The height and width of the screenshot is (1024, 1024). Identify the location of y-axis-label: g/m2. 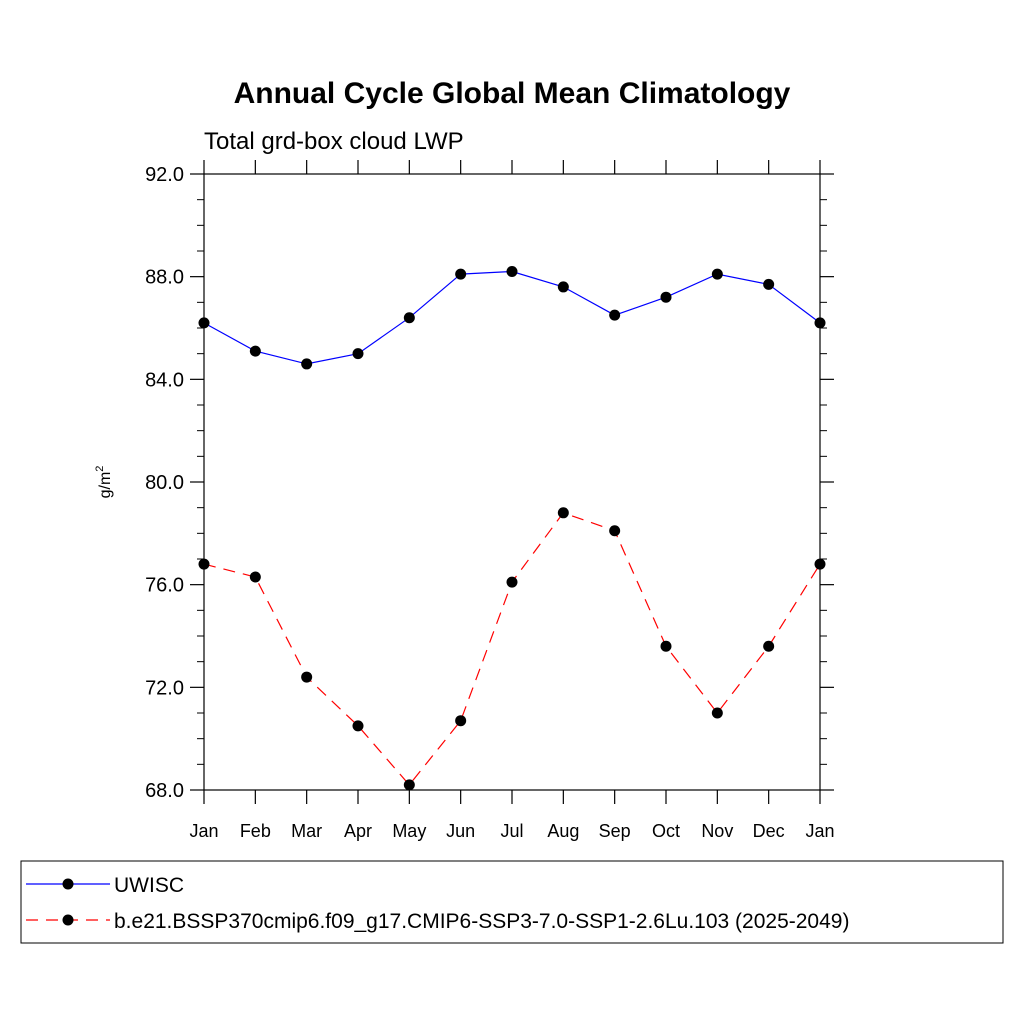
(104, 482).